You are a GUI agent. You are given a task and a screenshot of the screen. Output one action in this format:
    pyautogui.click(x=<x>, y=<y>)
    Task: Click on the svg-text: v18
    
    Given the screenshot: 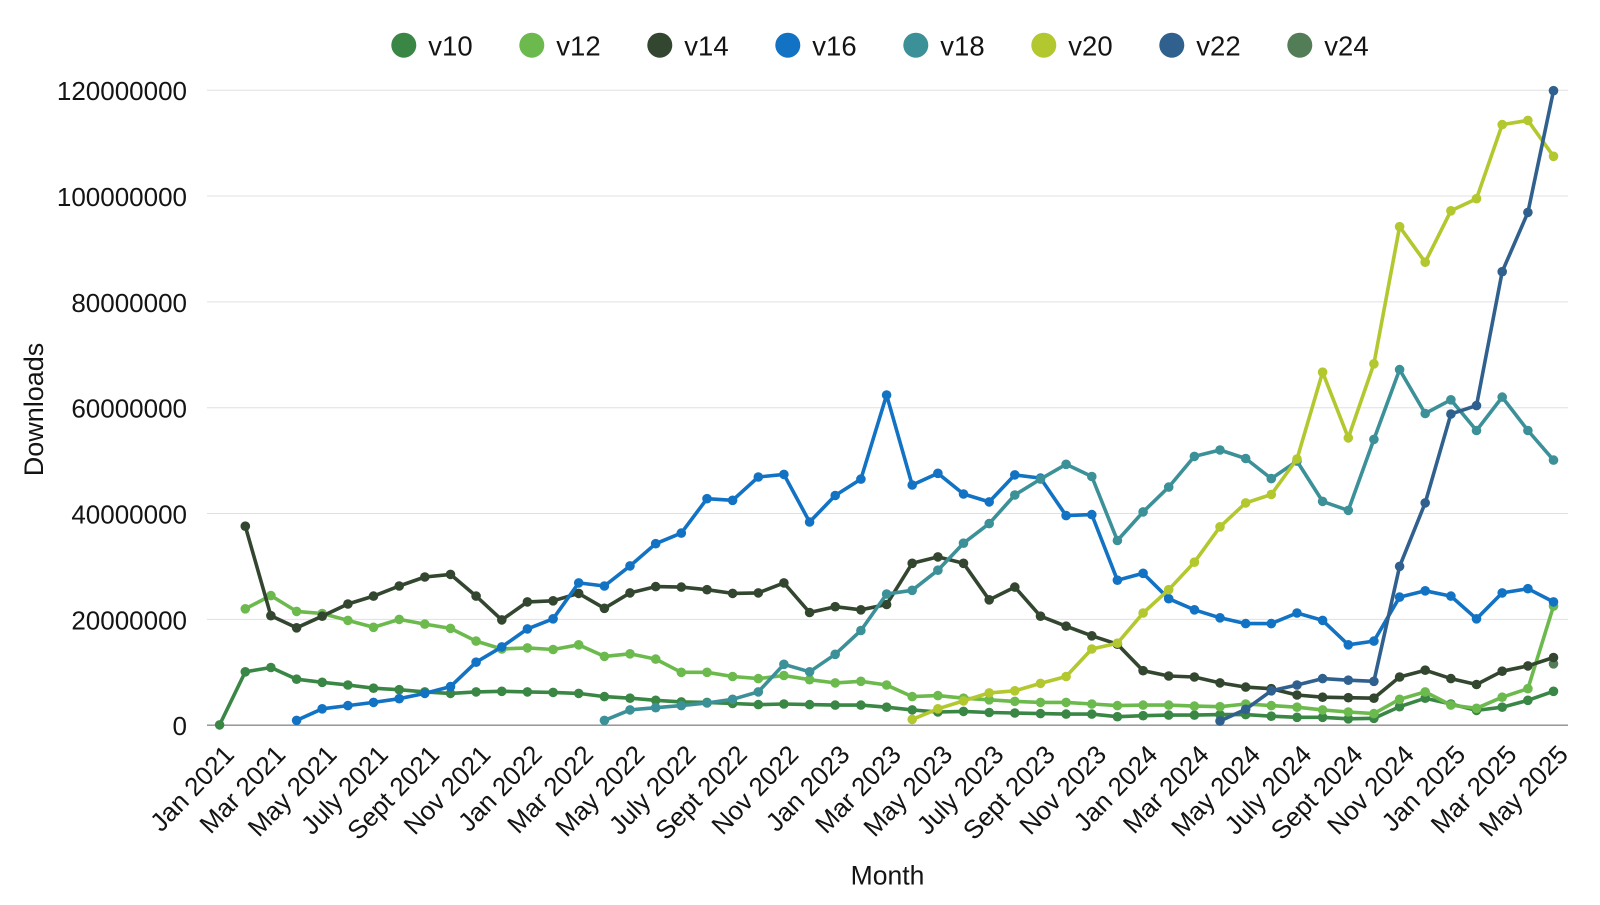 What is the action you would take?
    pyautogui.click(x=962, y=46)
    